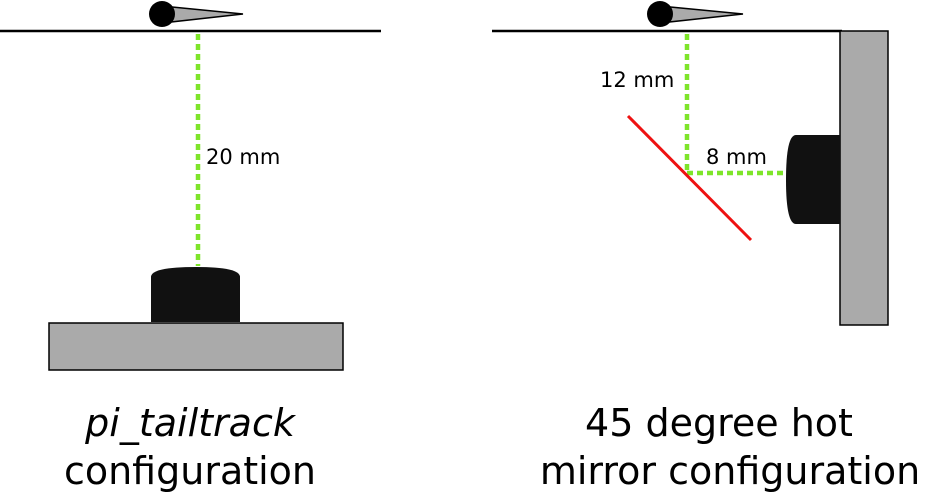 The height and width of the screenshot is (495, 928). Describe the element at coordinates (813, 179) in the screenshot. I see `right-camera` at that location.